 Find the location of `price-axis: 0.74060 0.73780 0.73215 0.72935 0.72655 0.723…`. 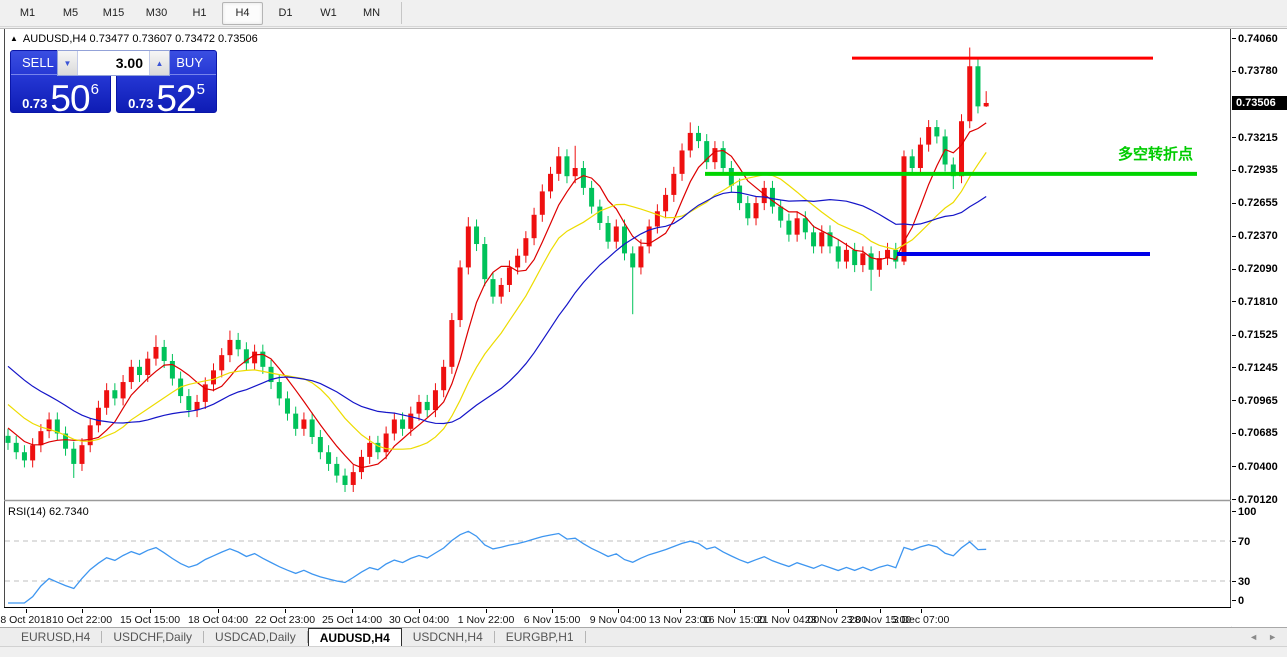

price-axis: 0.74060 0.73780 0.73215 0.72935 0.72655 0.723… is located at coordinates (1259, 328).